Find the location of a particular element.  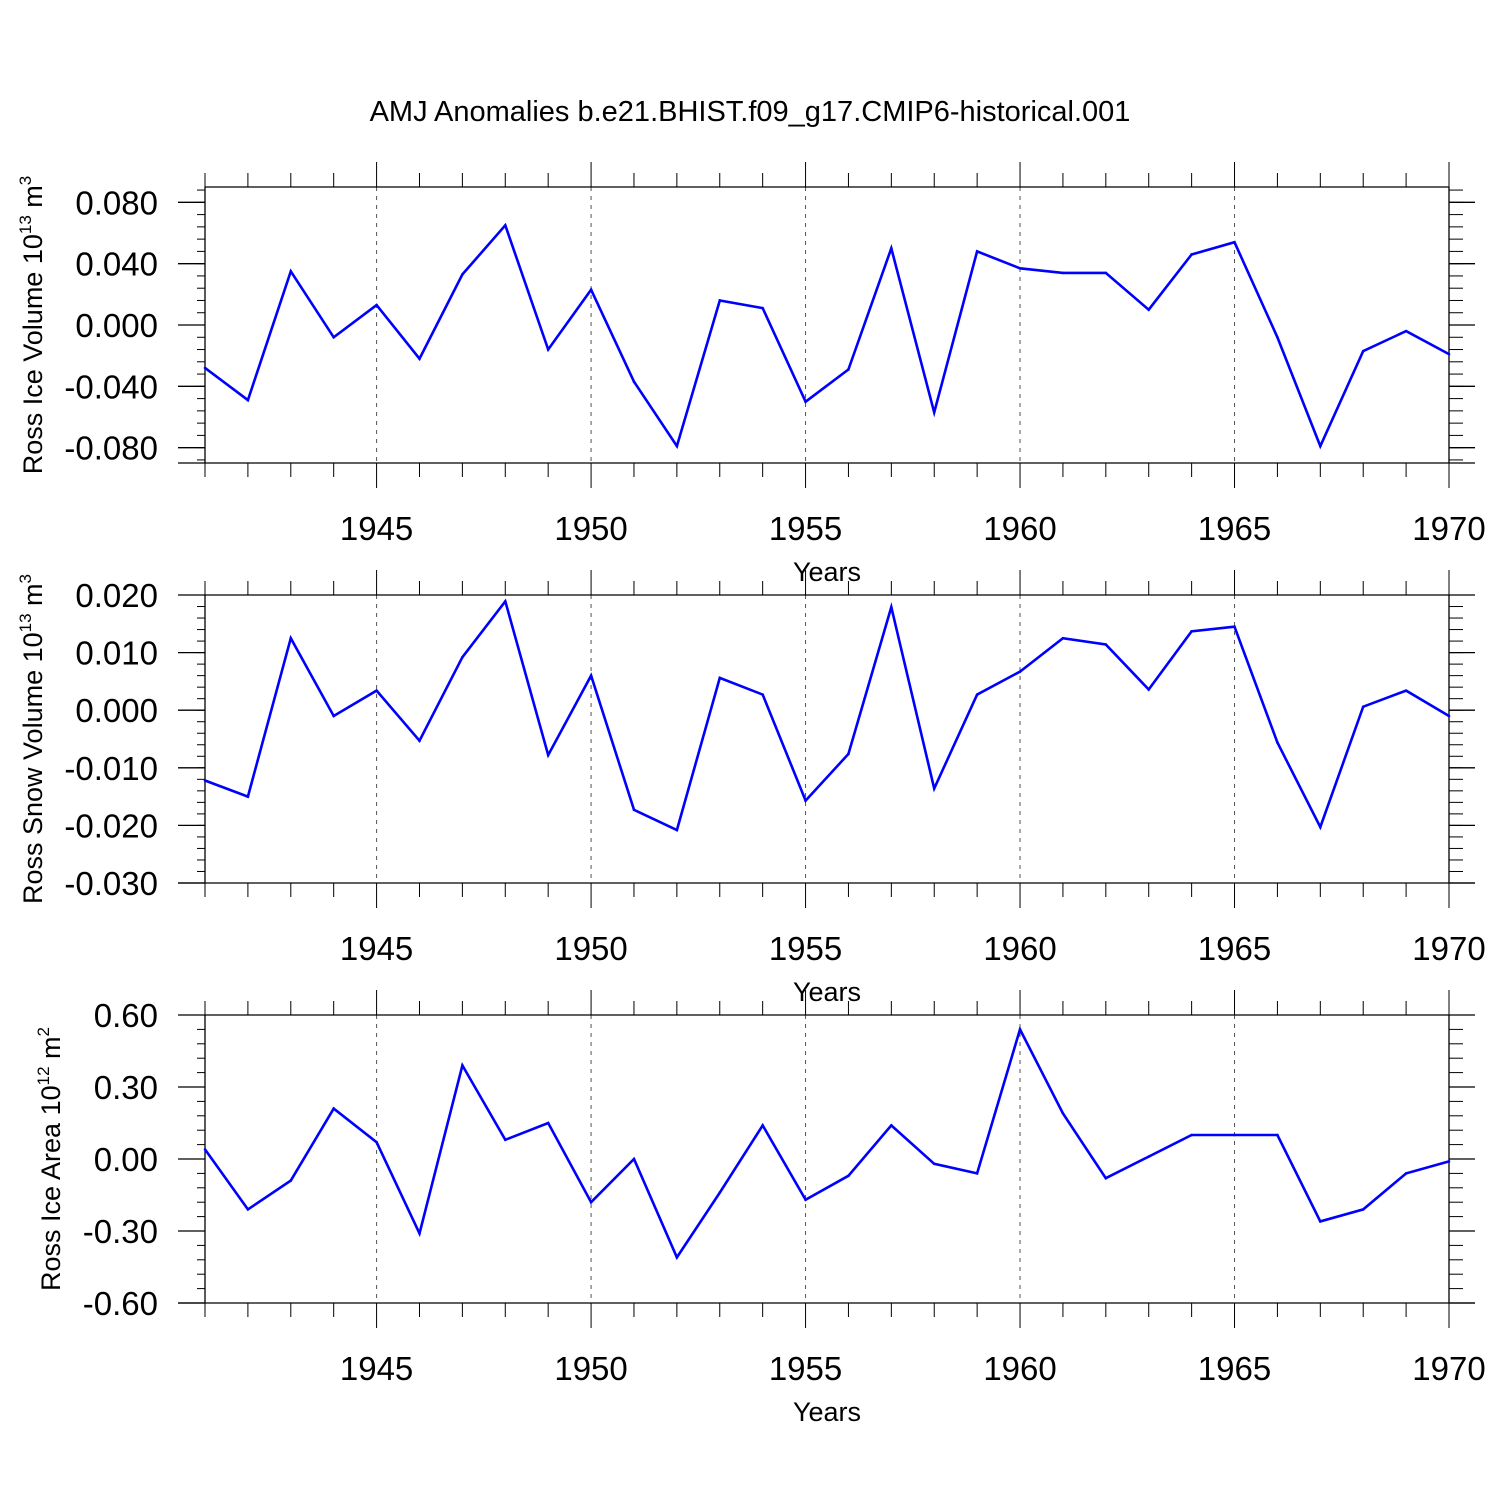

x-tick-label: 1955 is located at coordinates (805, 948).